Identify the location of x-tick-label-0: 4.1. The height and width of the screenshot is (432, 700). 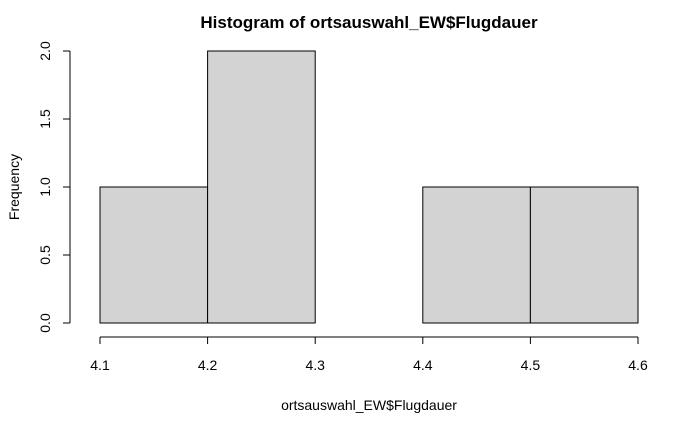
(100, 365).